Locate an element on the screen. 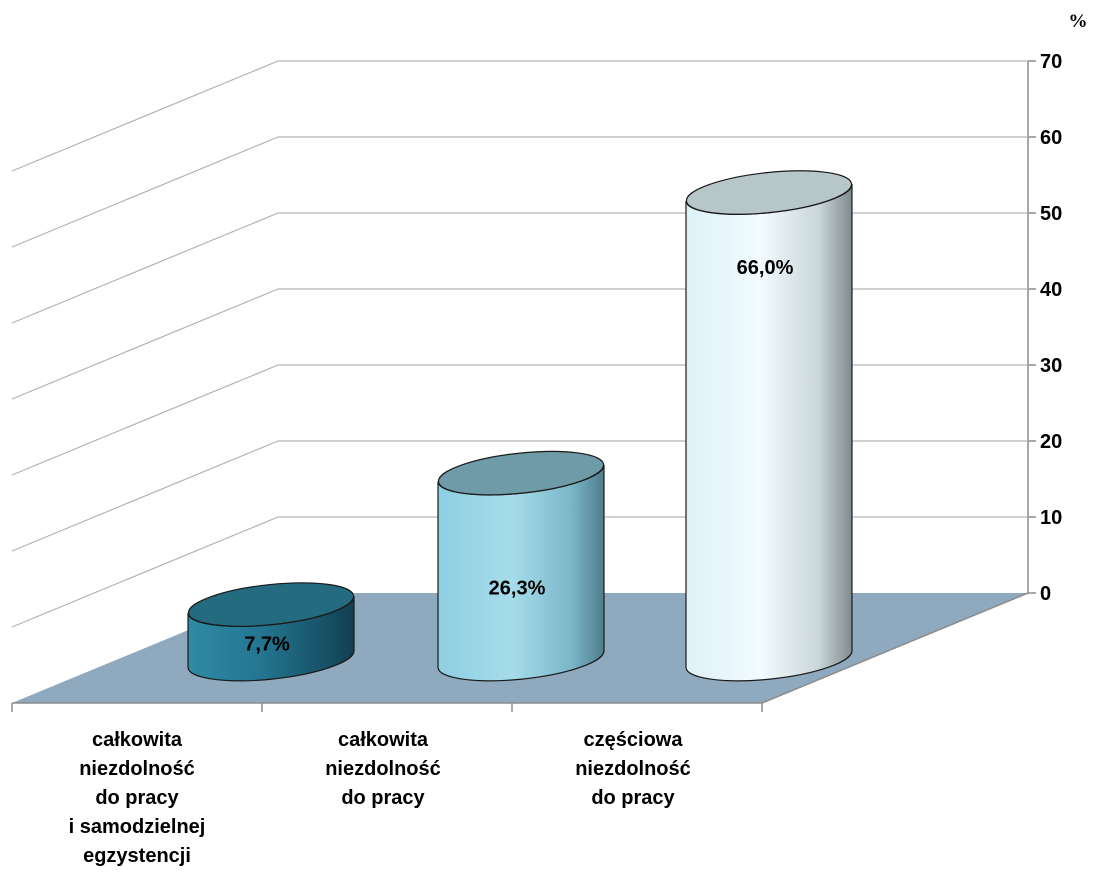 Image resolution: width=1093 pixels, height=883 pixels. data-label-2: 66,0% is located at coordinates (765, 268).